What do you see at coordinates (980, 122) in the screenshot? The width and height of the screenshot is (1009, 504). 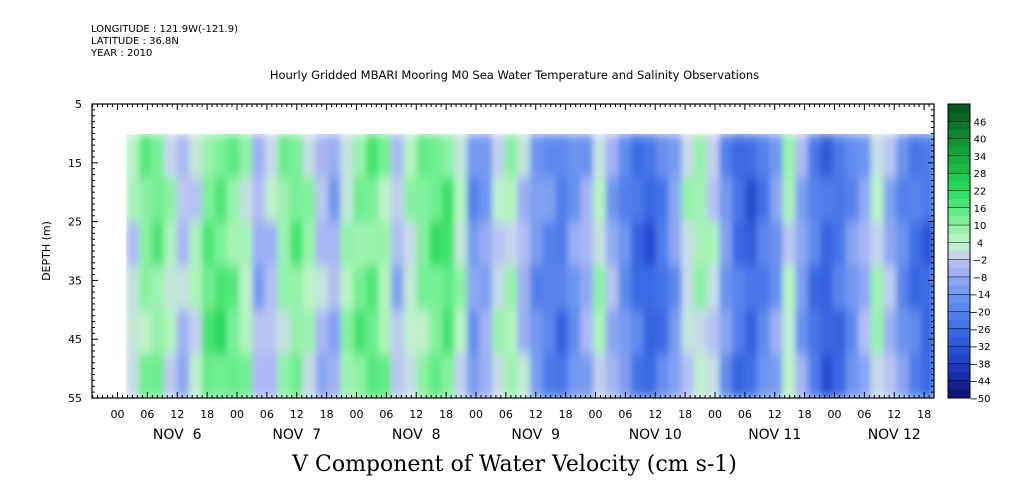 I see `colorbar-label: 46` at bounding box center [980, 122].